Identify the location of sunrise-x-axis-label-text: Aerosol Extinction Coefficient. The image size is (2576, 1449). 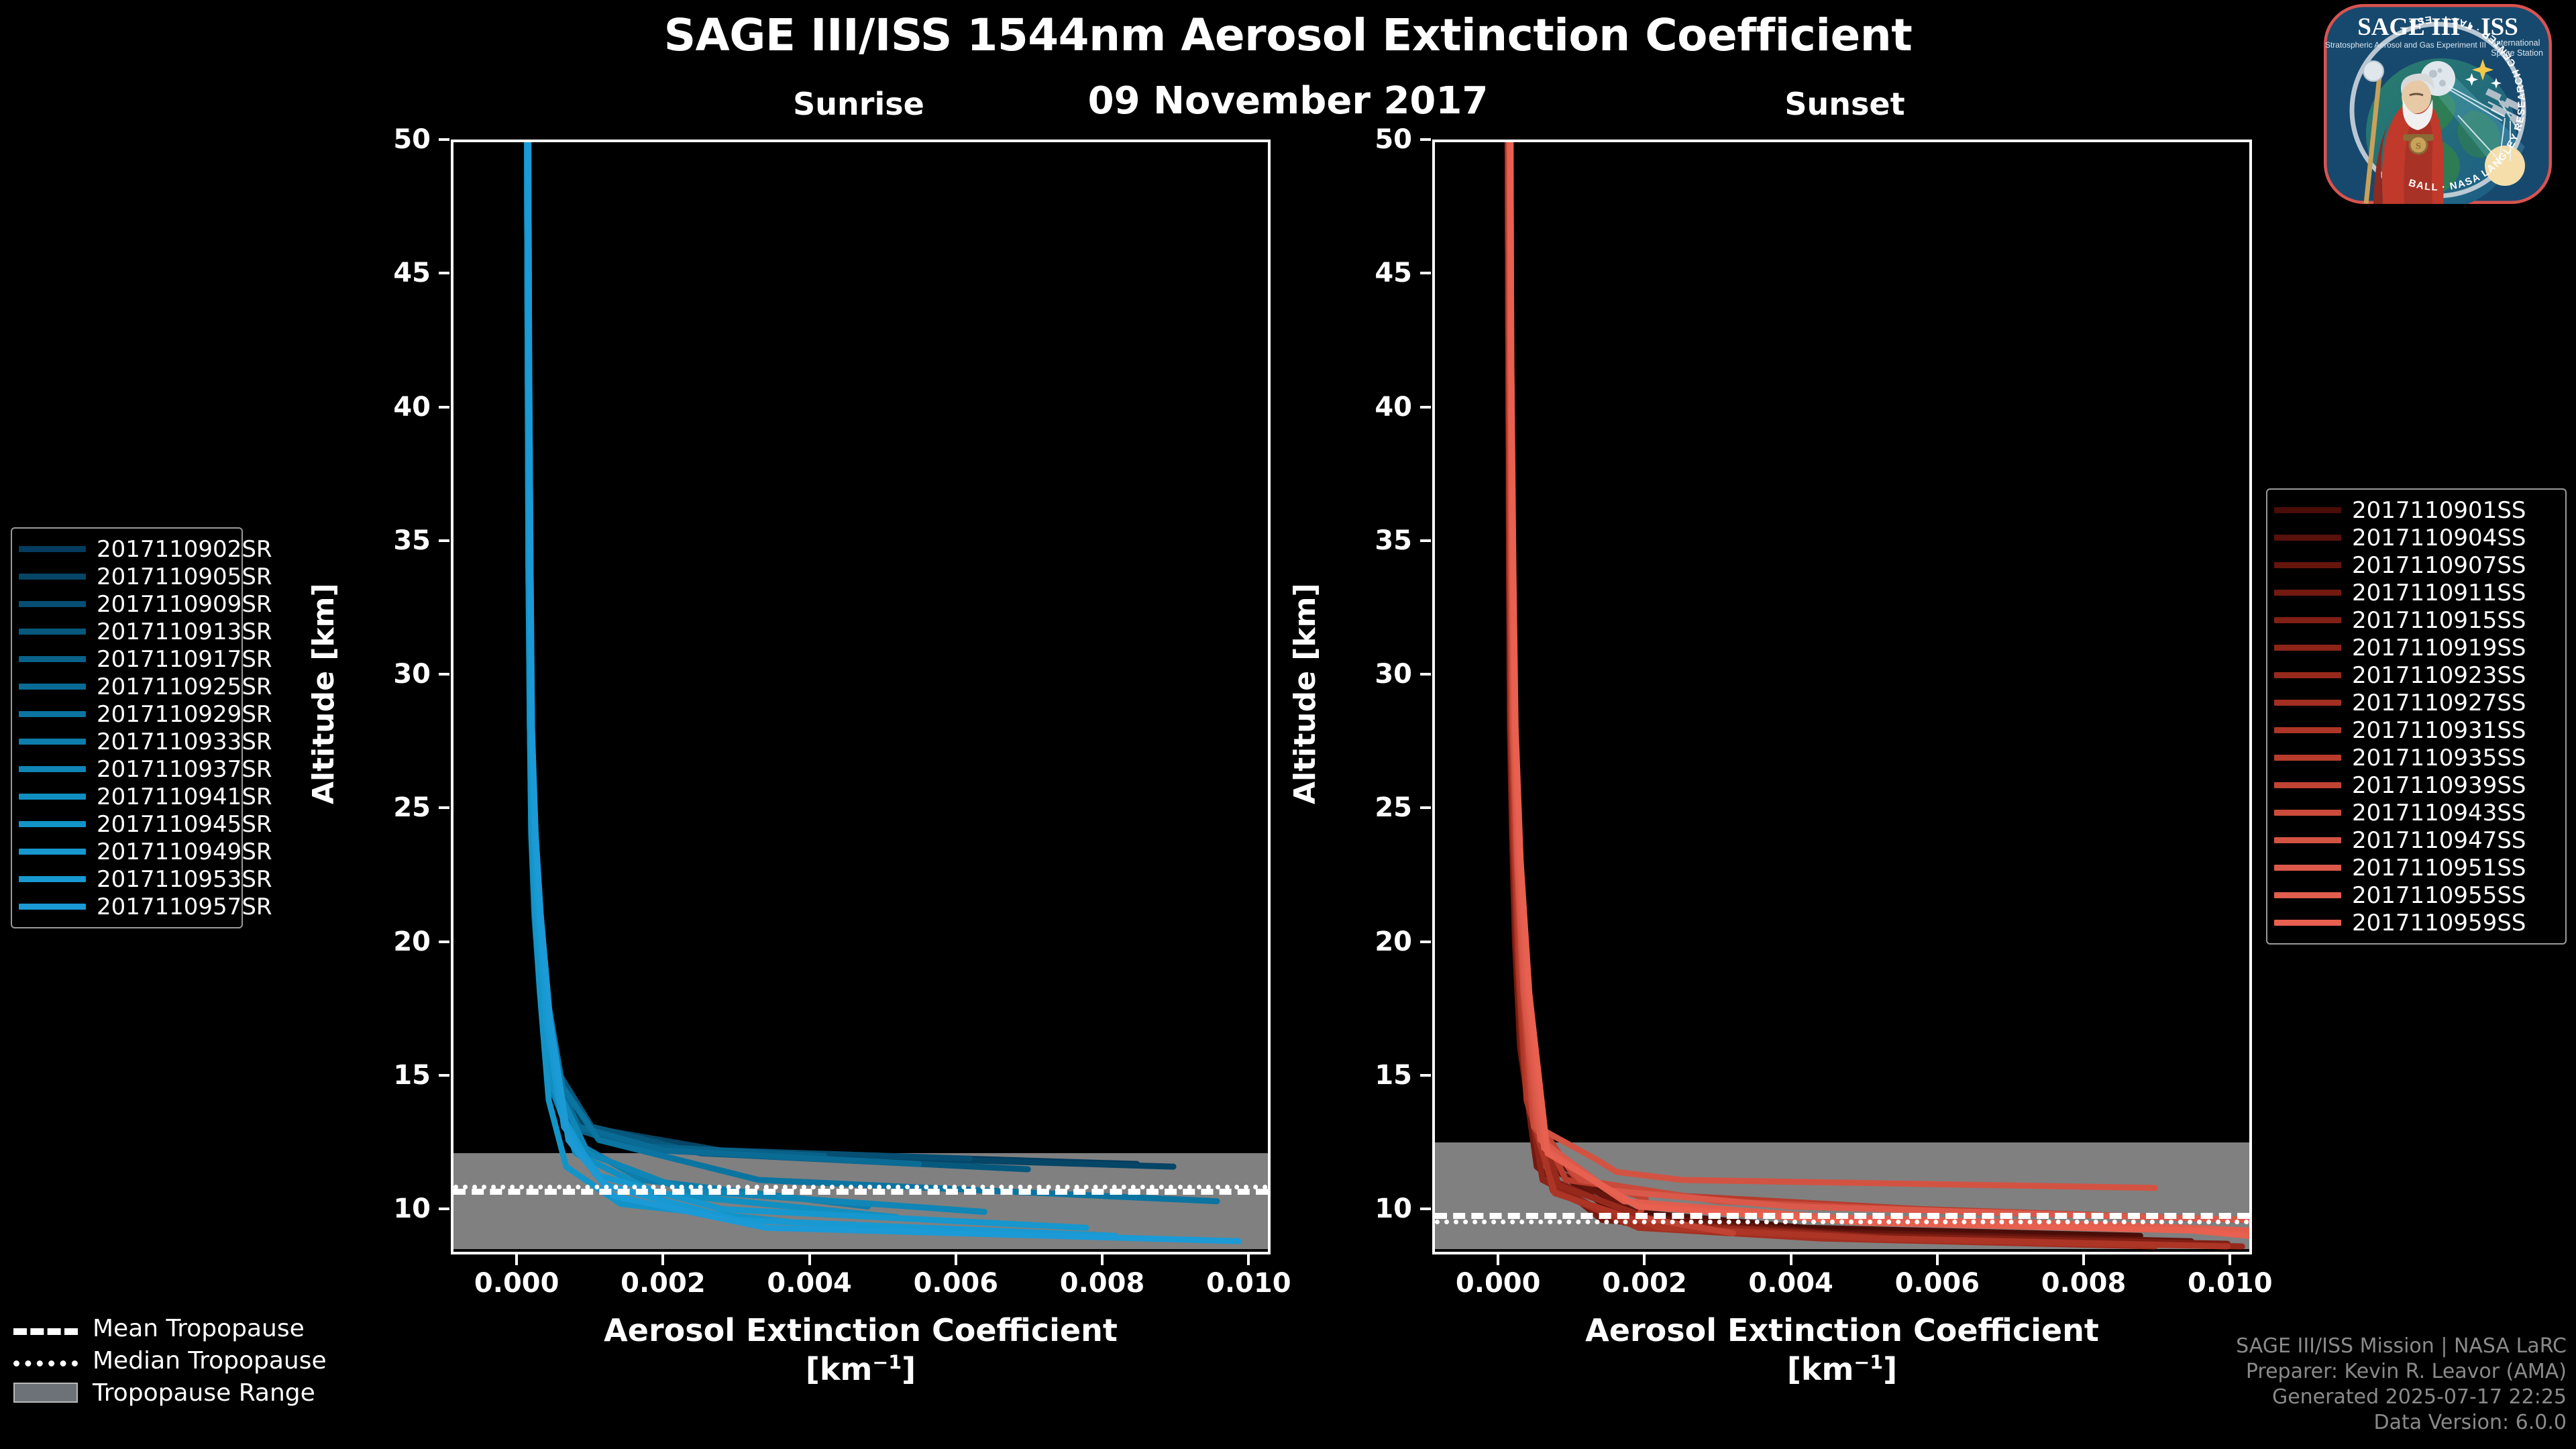
(861, 1330).